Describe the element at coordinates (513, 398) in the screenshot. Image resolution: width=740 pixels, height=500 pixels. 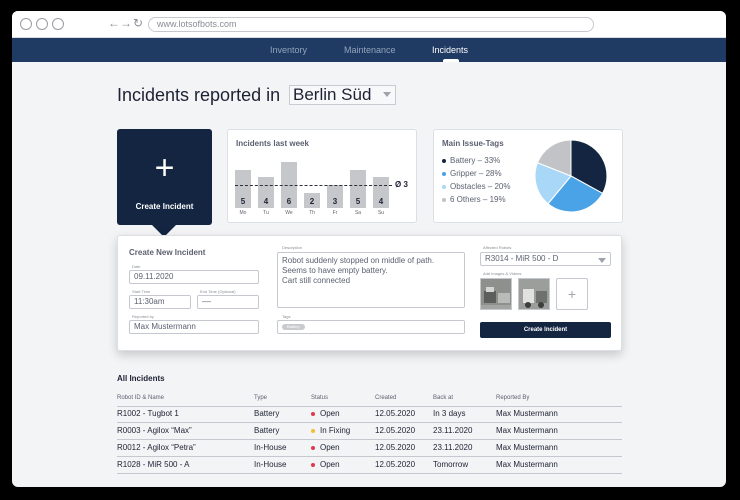
I see `column-header: Reported By` at that location.